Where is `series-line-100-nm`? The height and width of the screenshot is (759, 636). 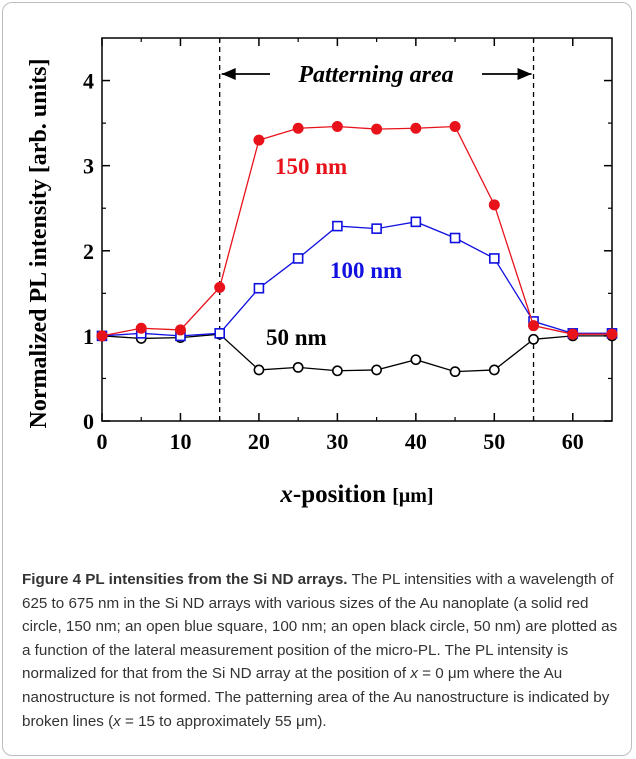 series-line-100-nm is located at coordinates (356, 279).